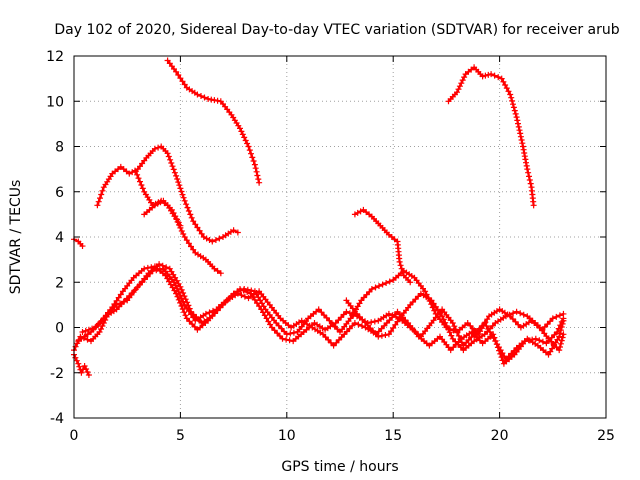  What do you see at coordinates (81, 365) in the screenshot?
I see `series-early-dip` at bounding box center [81, 365].